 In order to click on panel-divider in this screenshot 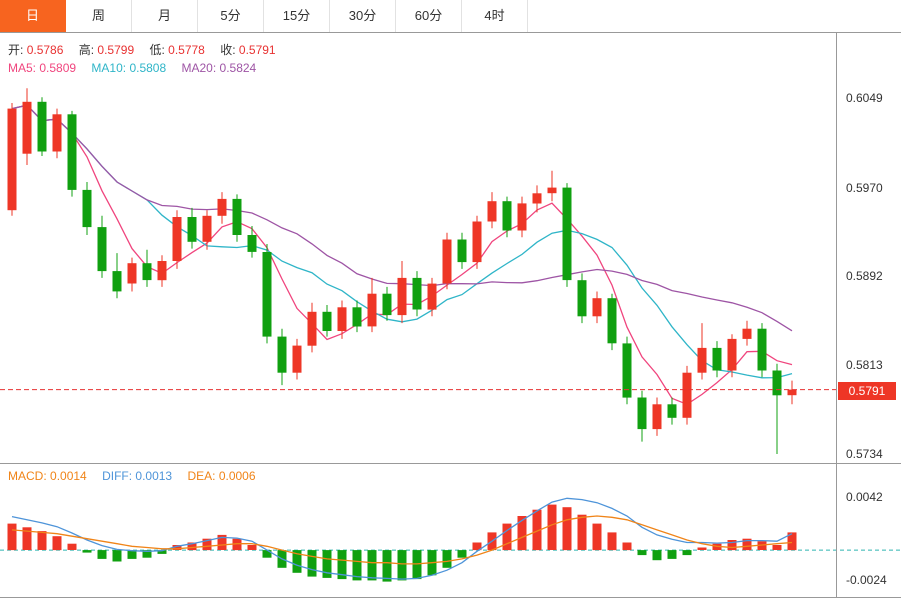, I will do `click(450, 463)`.